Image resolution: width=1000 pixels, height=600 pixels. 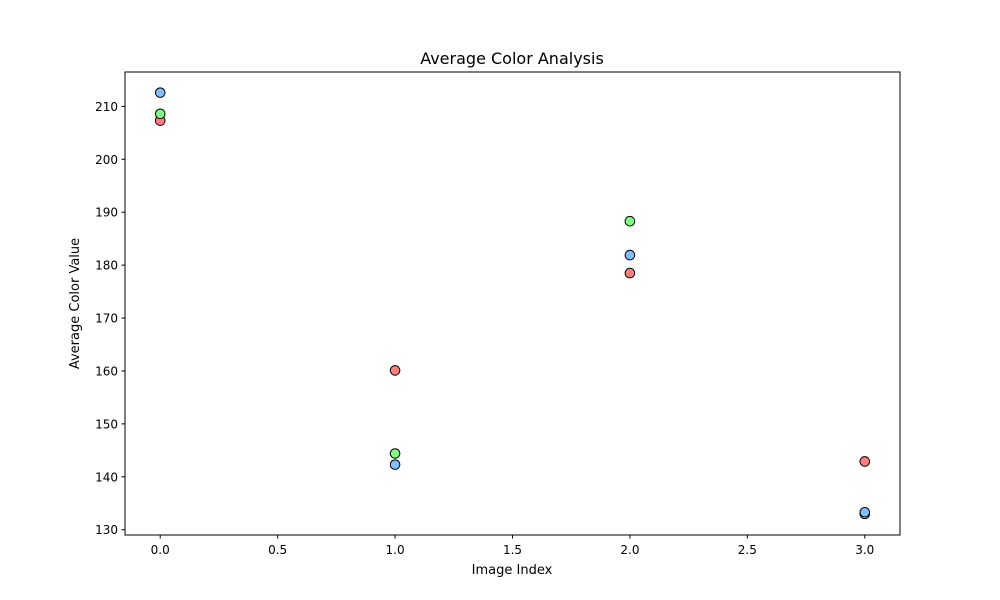 I want to click on y-tick-label: 190, so click(x=106, y=213).